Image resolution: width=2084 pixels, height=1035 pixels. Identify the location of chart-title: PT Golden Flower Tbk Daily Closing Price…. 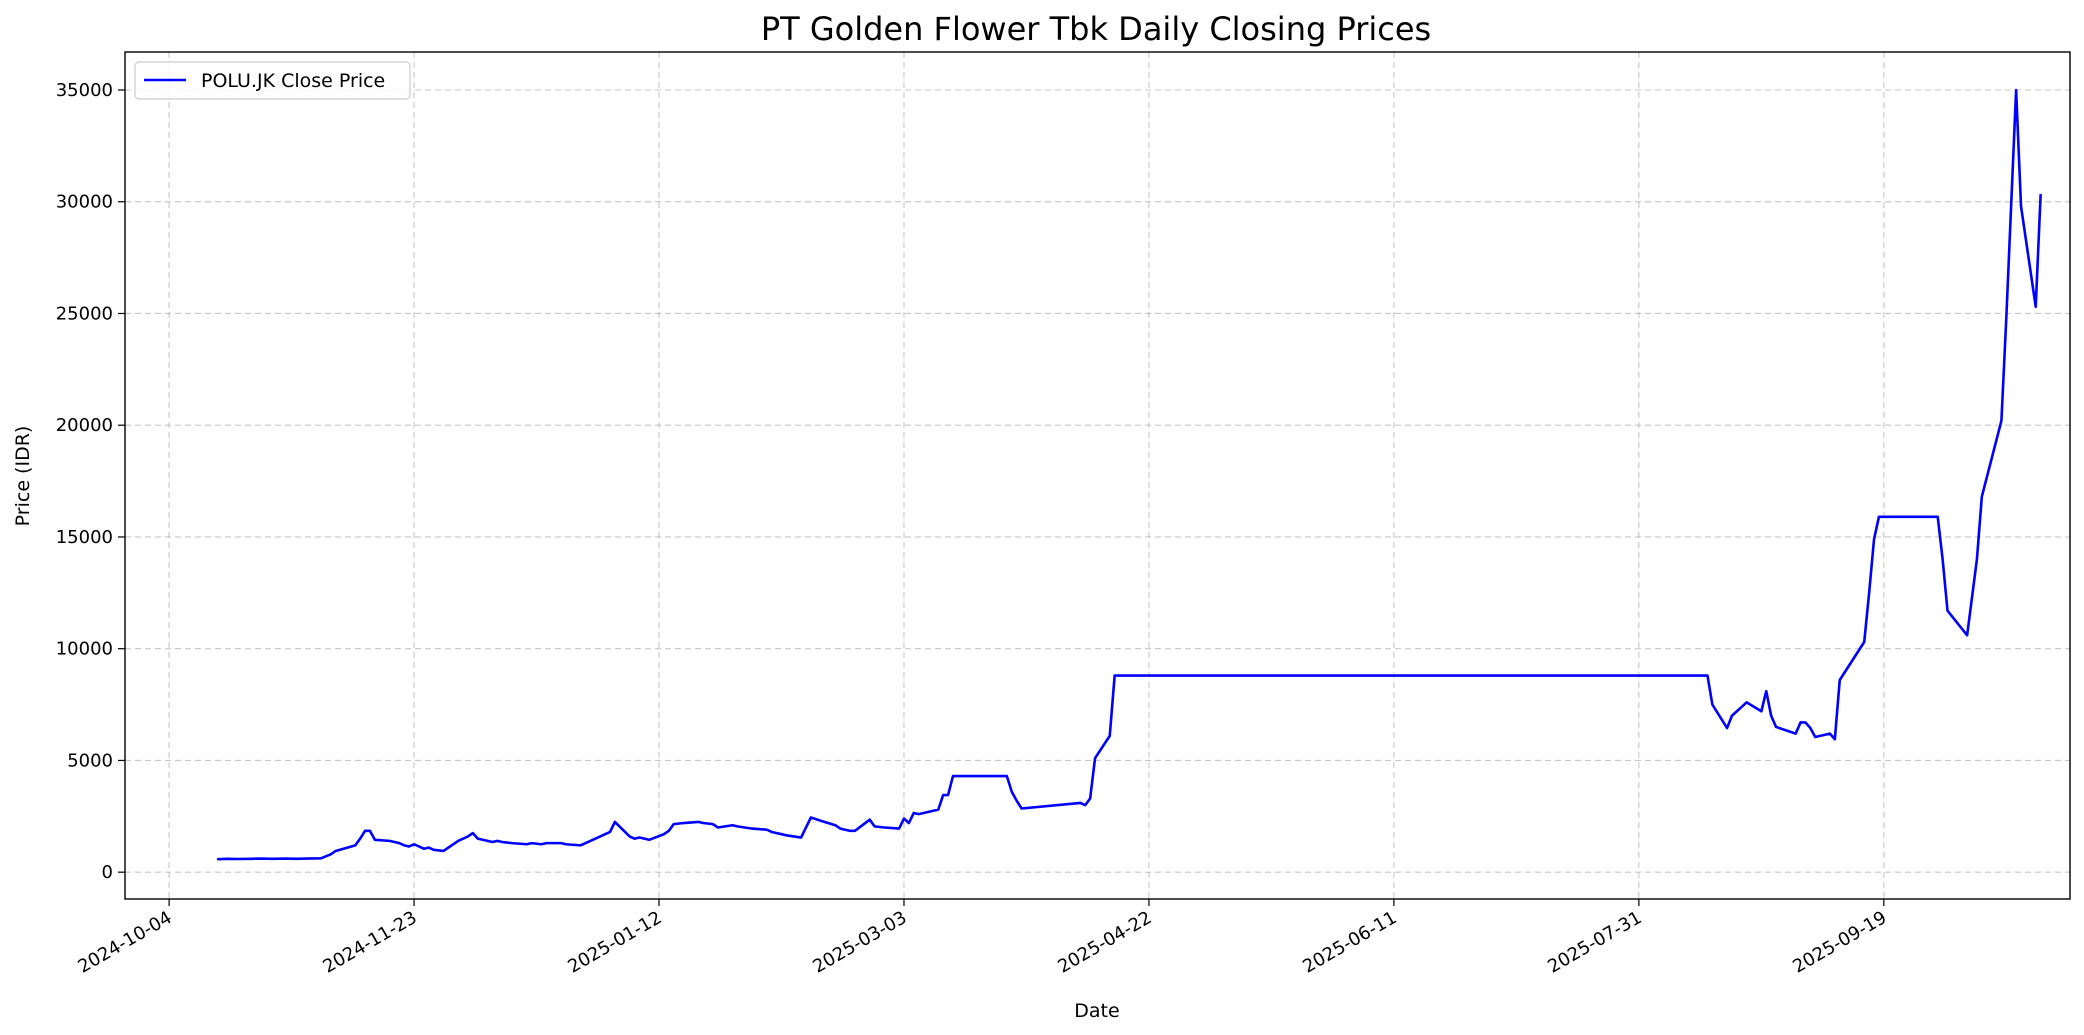
(1096, 29).